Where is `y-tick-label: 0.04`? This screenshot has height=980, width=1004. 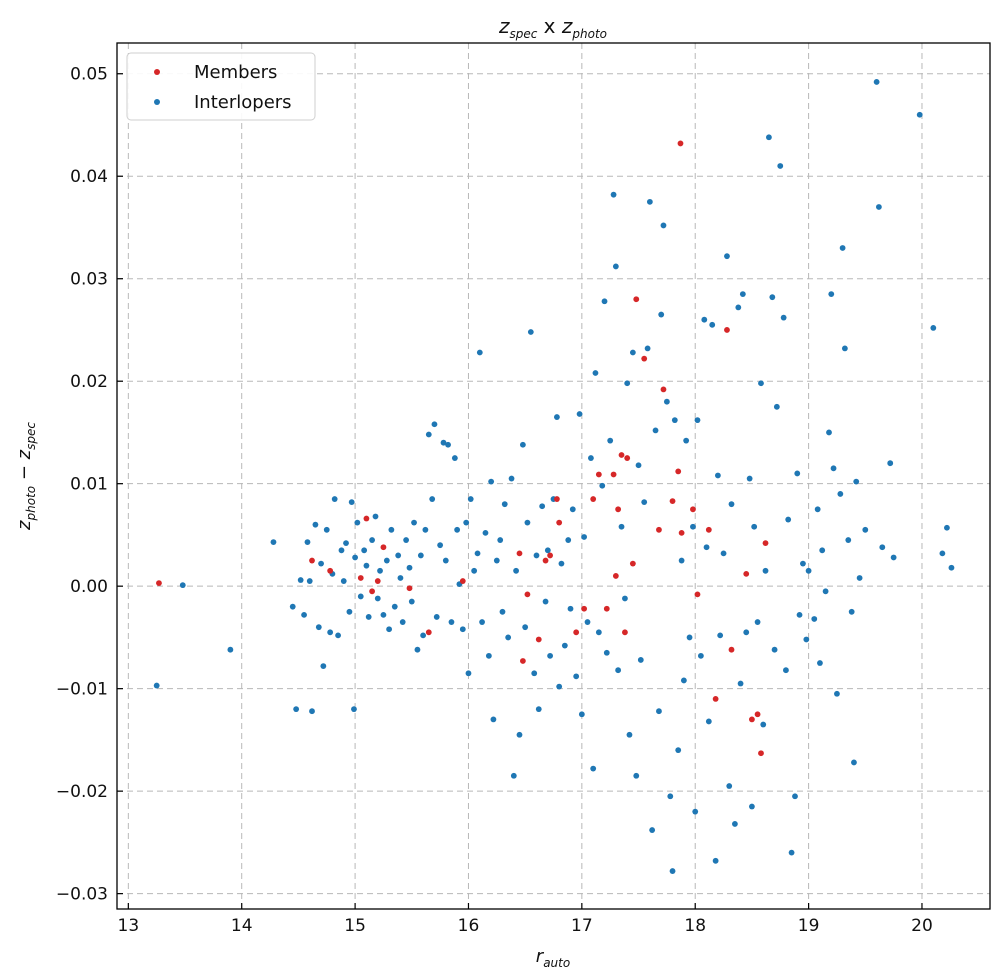
y-tick-label: 0.04 is located at coordinates (89, 177).